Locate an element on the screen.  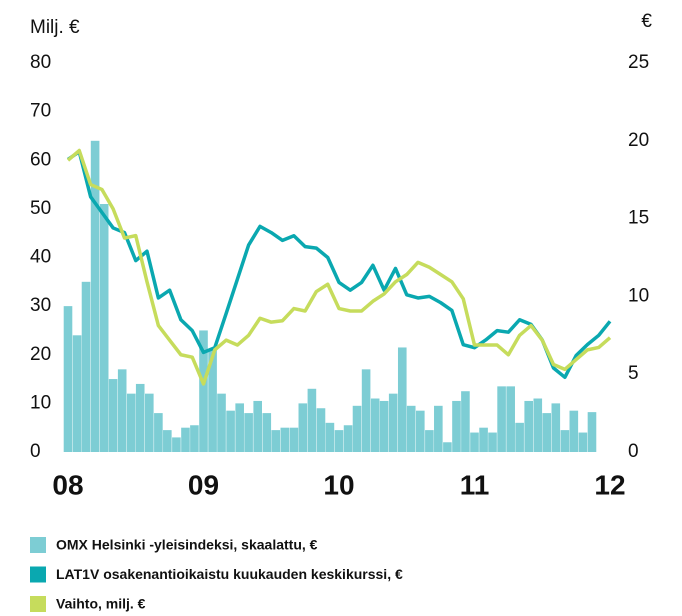
y2-axis-title: € is located at coordinates (646, 21).